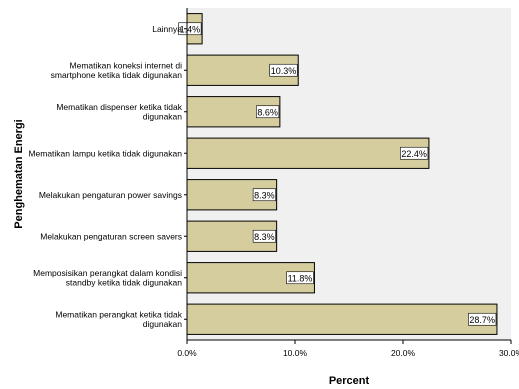  I want to click on x-tick-label: 0.0%, so click(187, 353).